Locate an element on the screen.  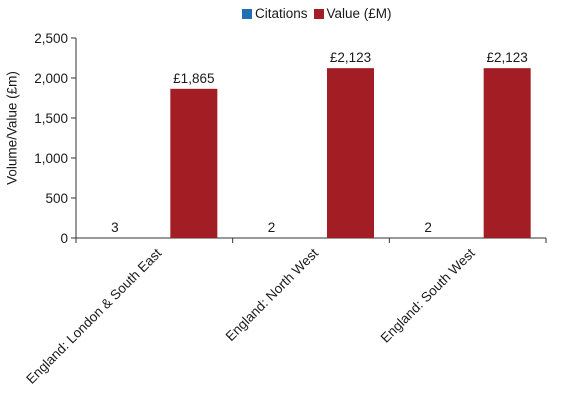
chart-legend: Citations Value (£M) is located at coordinates (320, 13).